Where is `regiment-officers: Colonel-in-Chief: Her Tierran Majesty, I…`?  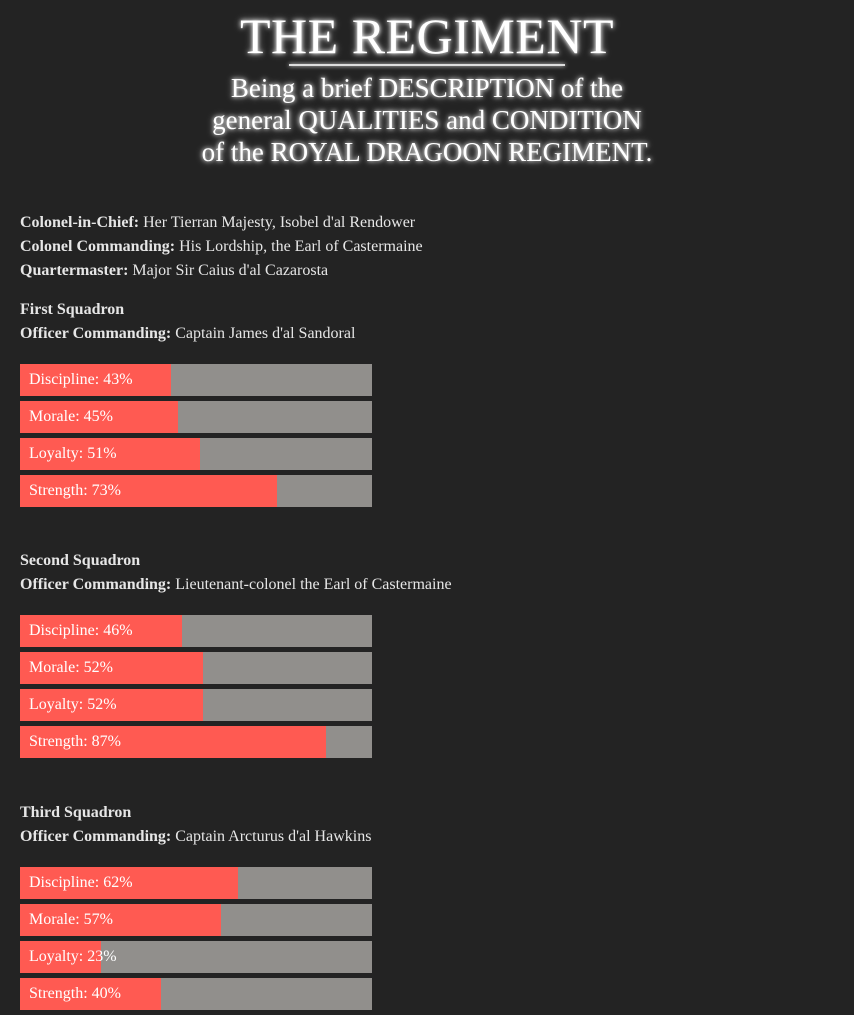 regiment-officers: Colonel-in-Chief: Her Tierran Majesty, I… is located at coordinates (221, 247).